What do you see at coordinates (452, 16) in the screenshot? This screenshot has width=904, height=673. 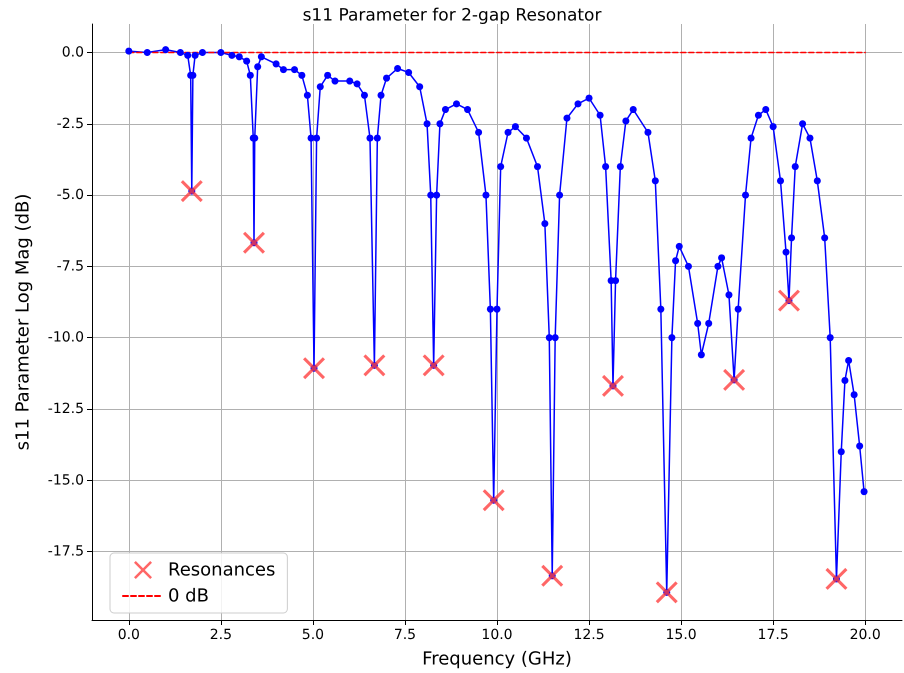 I see `chart-title: s11 Parameter for 2-gap Resonator` at bounding box center [452, 16].